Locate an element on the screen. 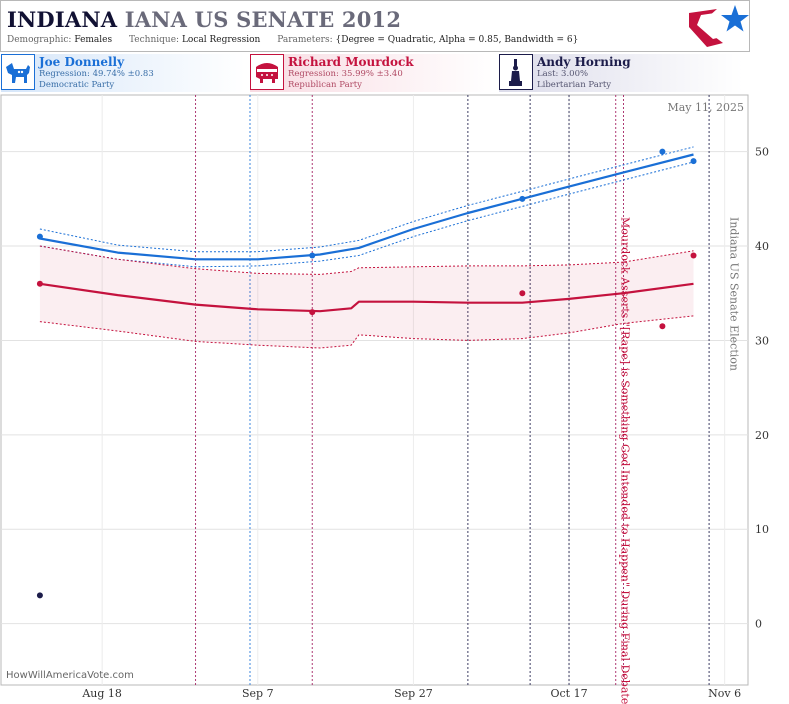 Image resolution: width=789 pixels, height=704 pixels. technique-label: Technique: is located at coordinates (154, 40).